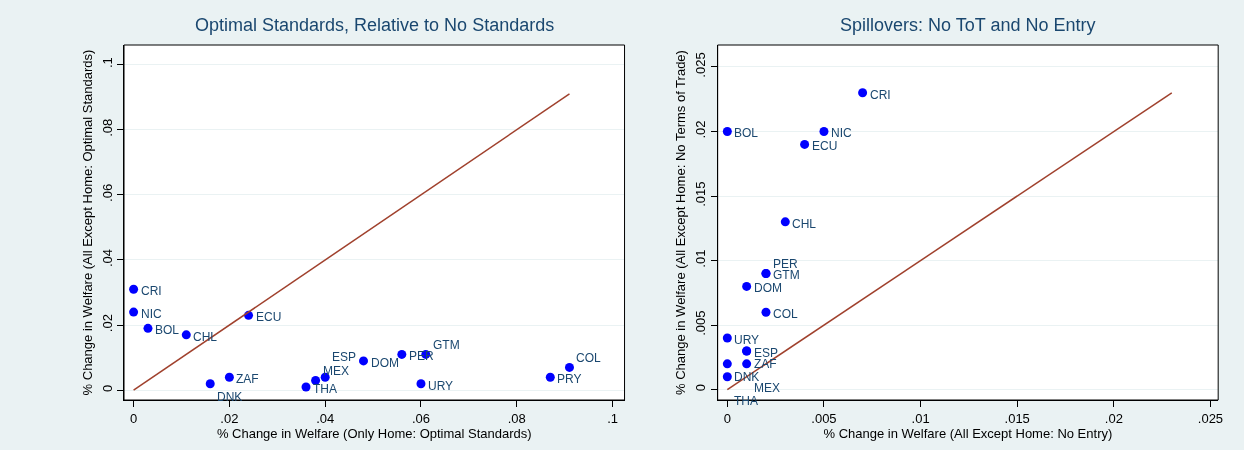  Describe the element at coordinates (824, 418) in the screenshot. I see `x-tick-label: .005` at that location.